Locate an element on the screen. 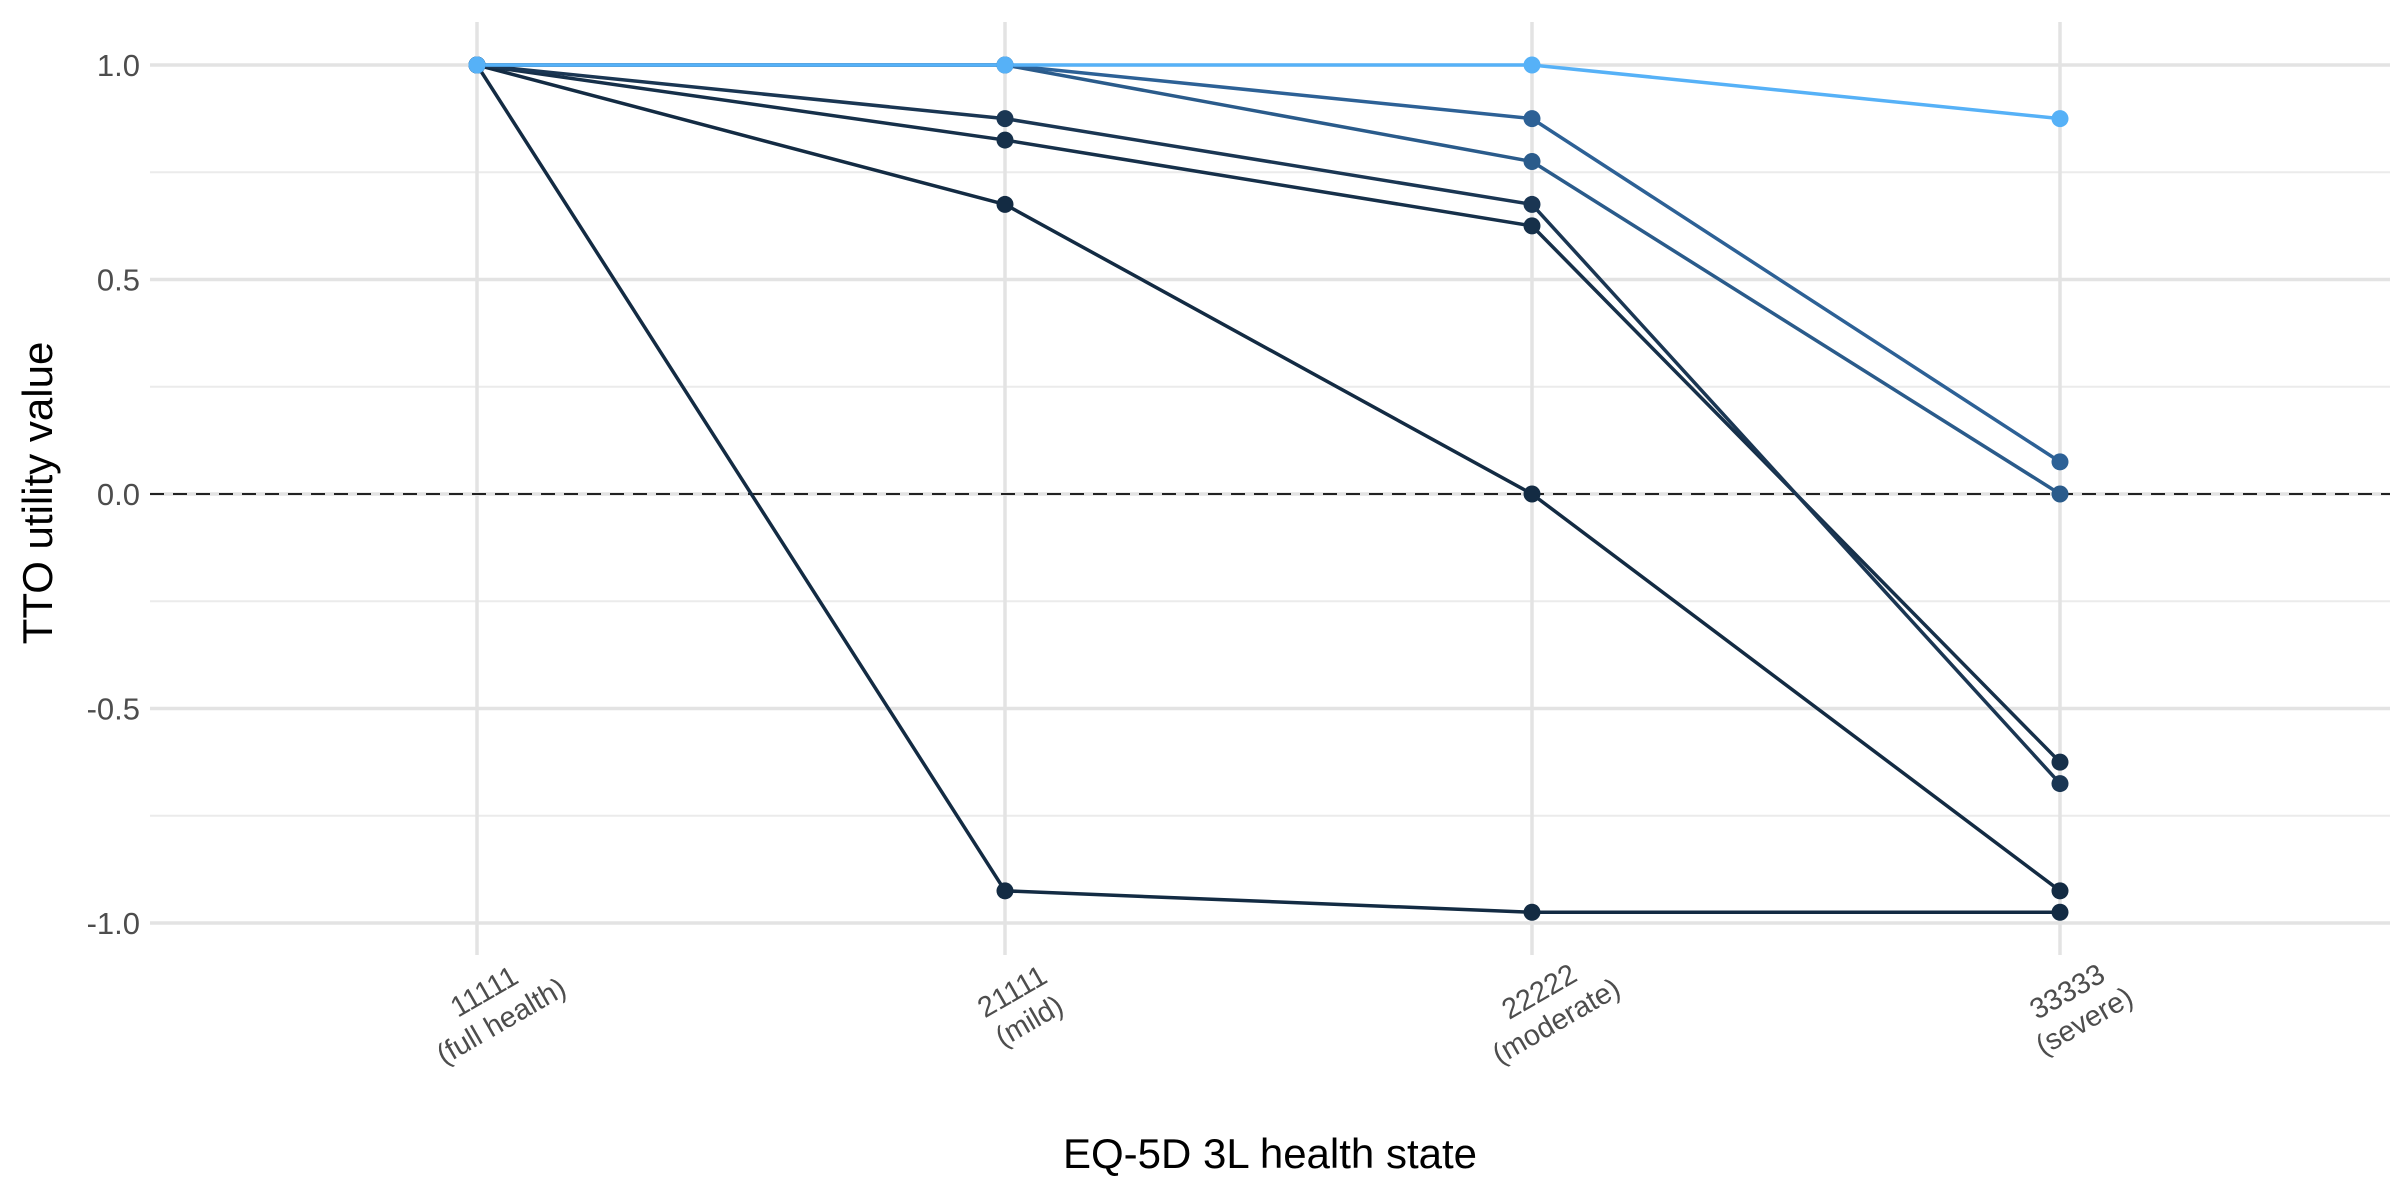 The height and width of the screenshot is (1200, 2400). x-tick-label: 21111(mild) is located at coordinates (1020, 1007).